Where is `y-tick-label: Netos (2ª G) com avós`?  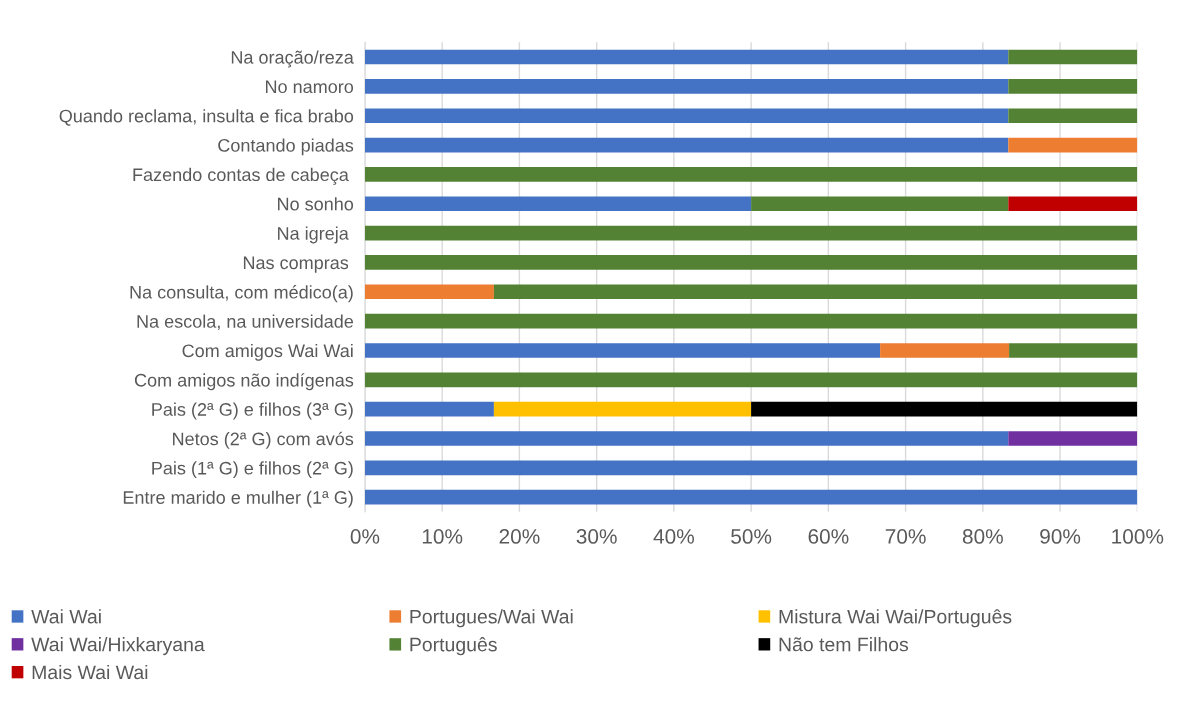
y-tick-label: Netos (2ª G) com avós is located at coordinates (263, 440).